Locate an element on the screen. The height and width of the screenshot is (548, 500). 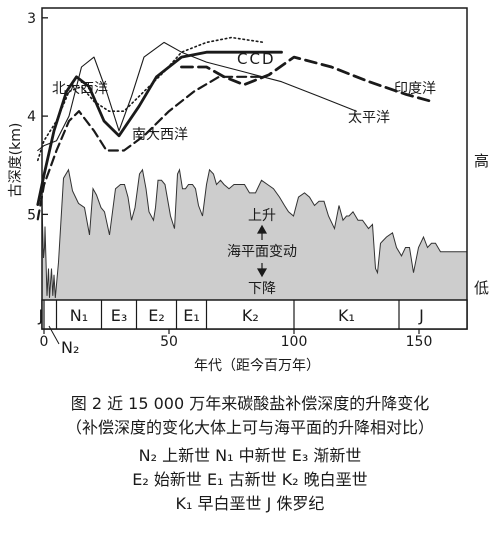
label-ccd: CCD is located at coordinates (256, 59).